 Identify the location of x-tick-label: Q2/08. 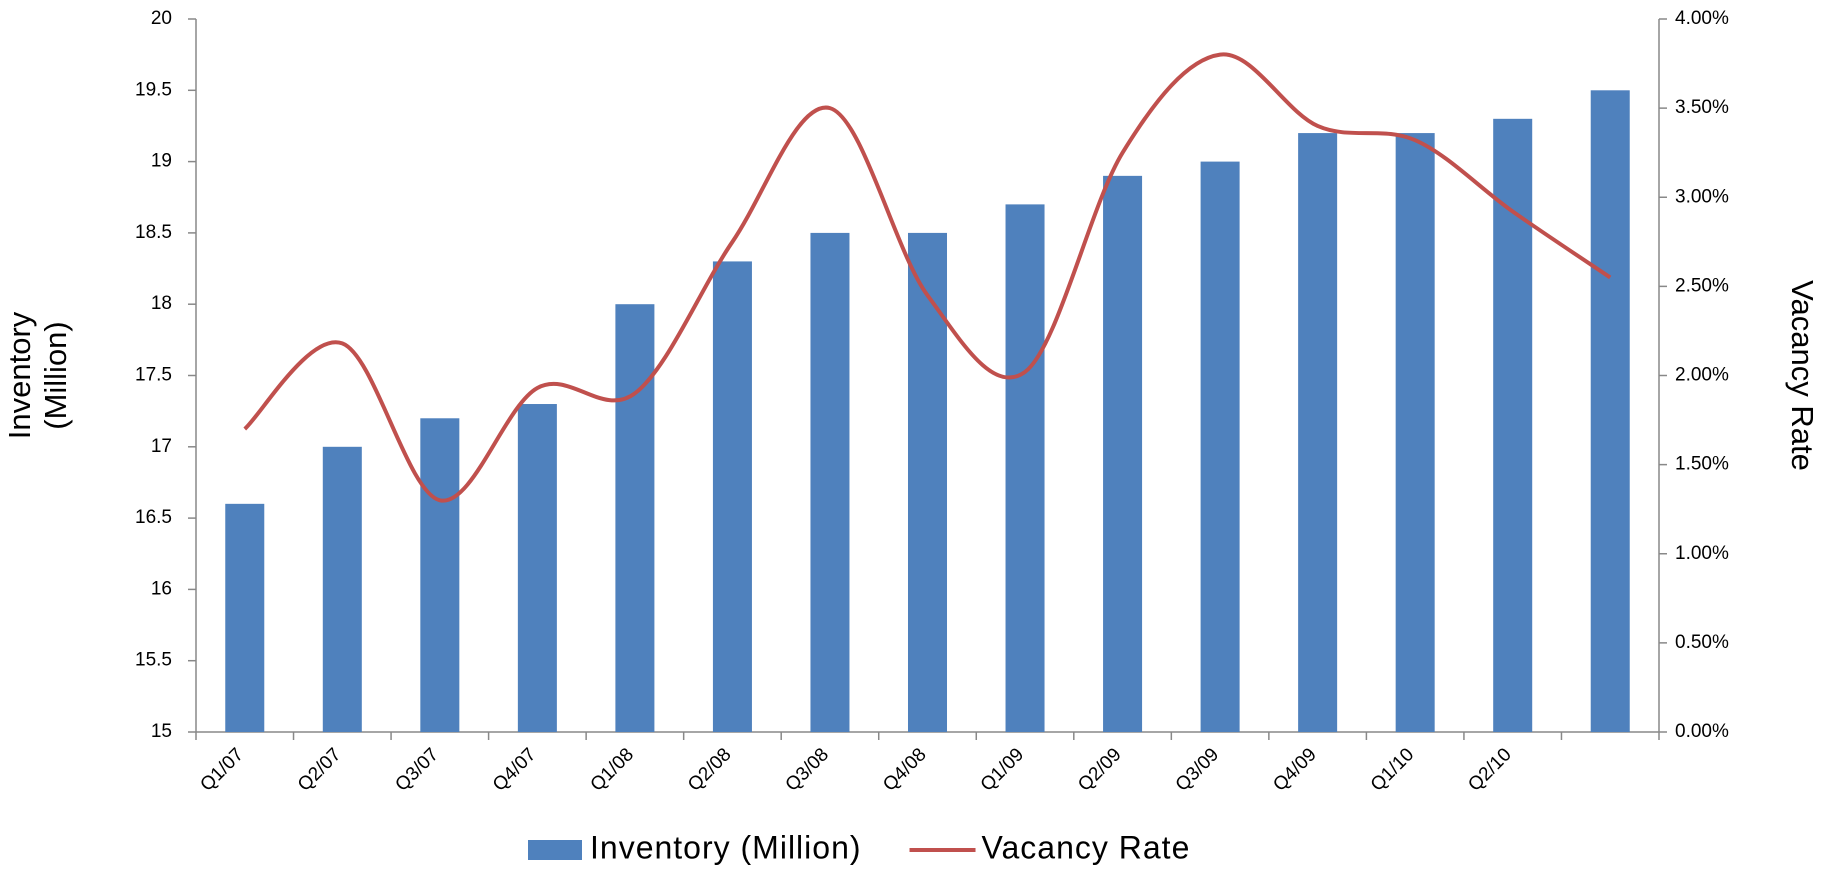
(709, 769).